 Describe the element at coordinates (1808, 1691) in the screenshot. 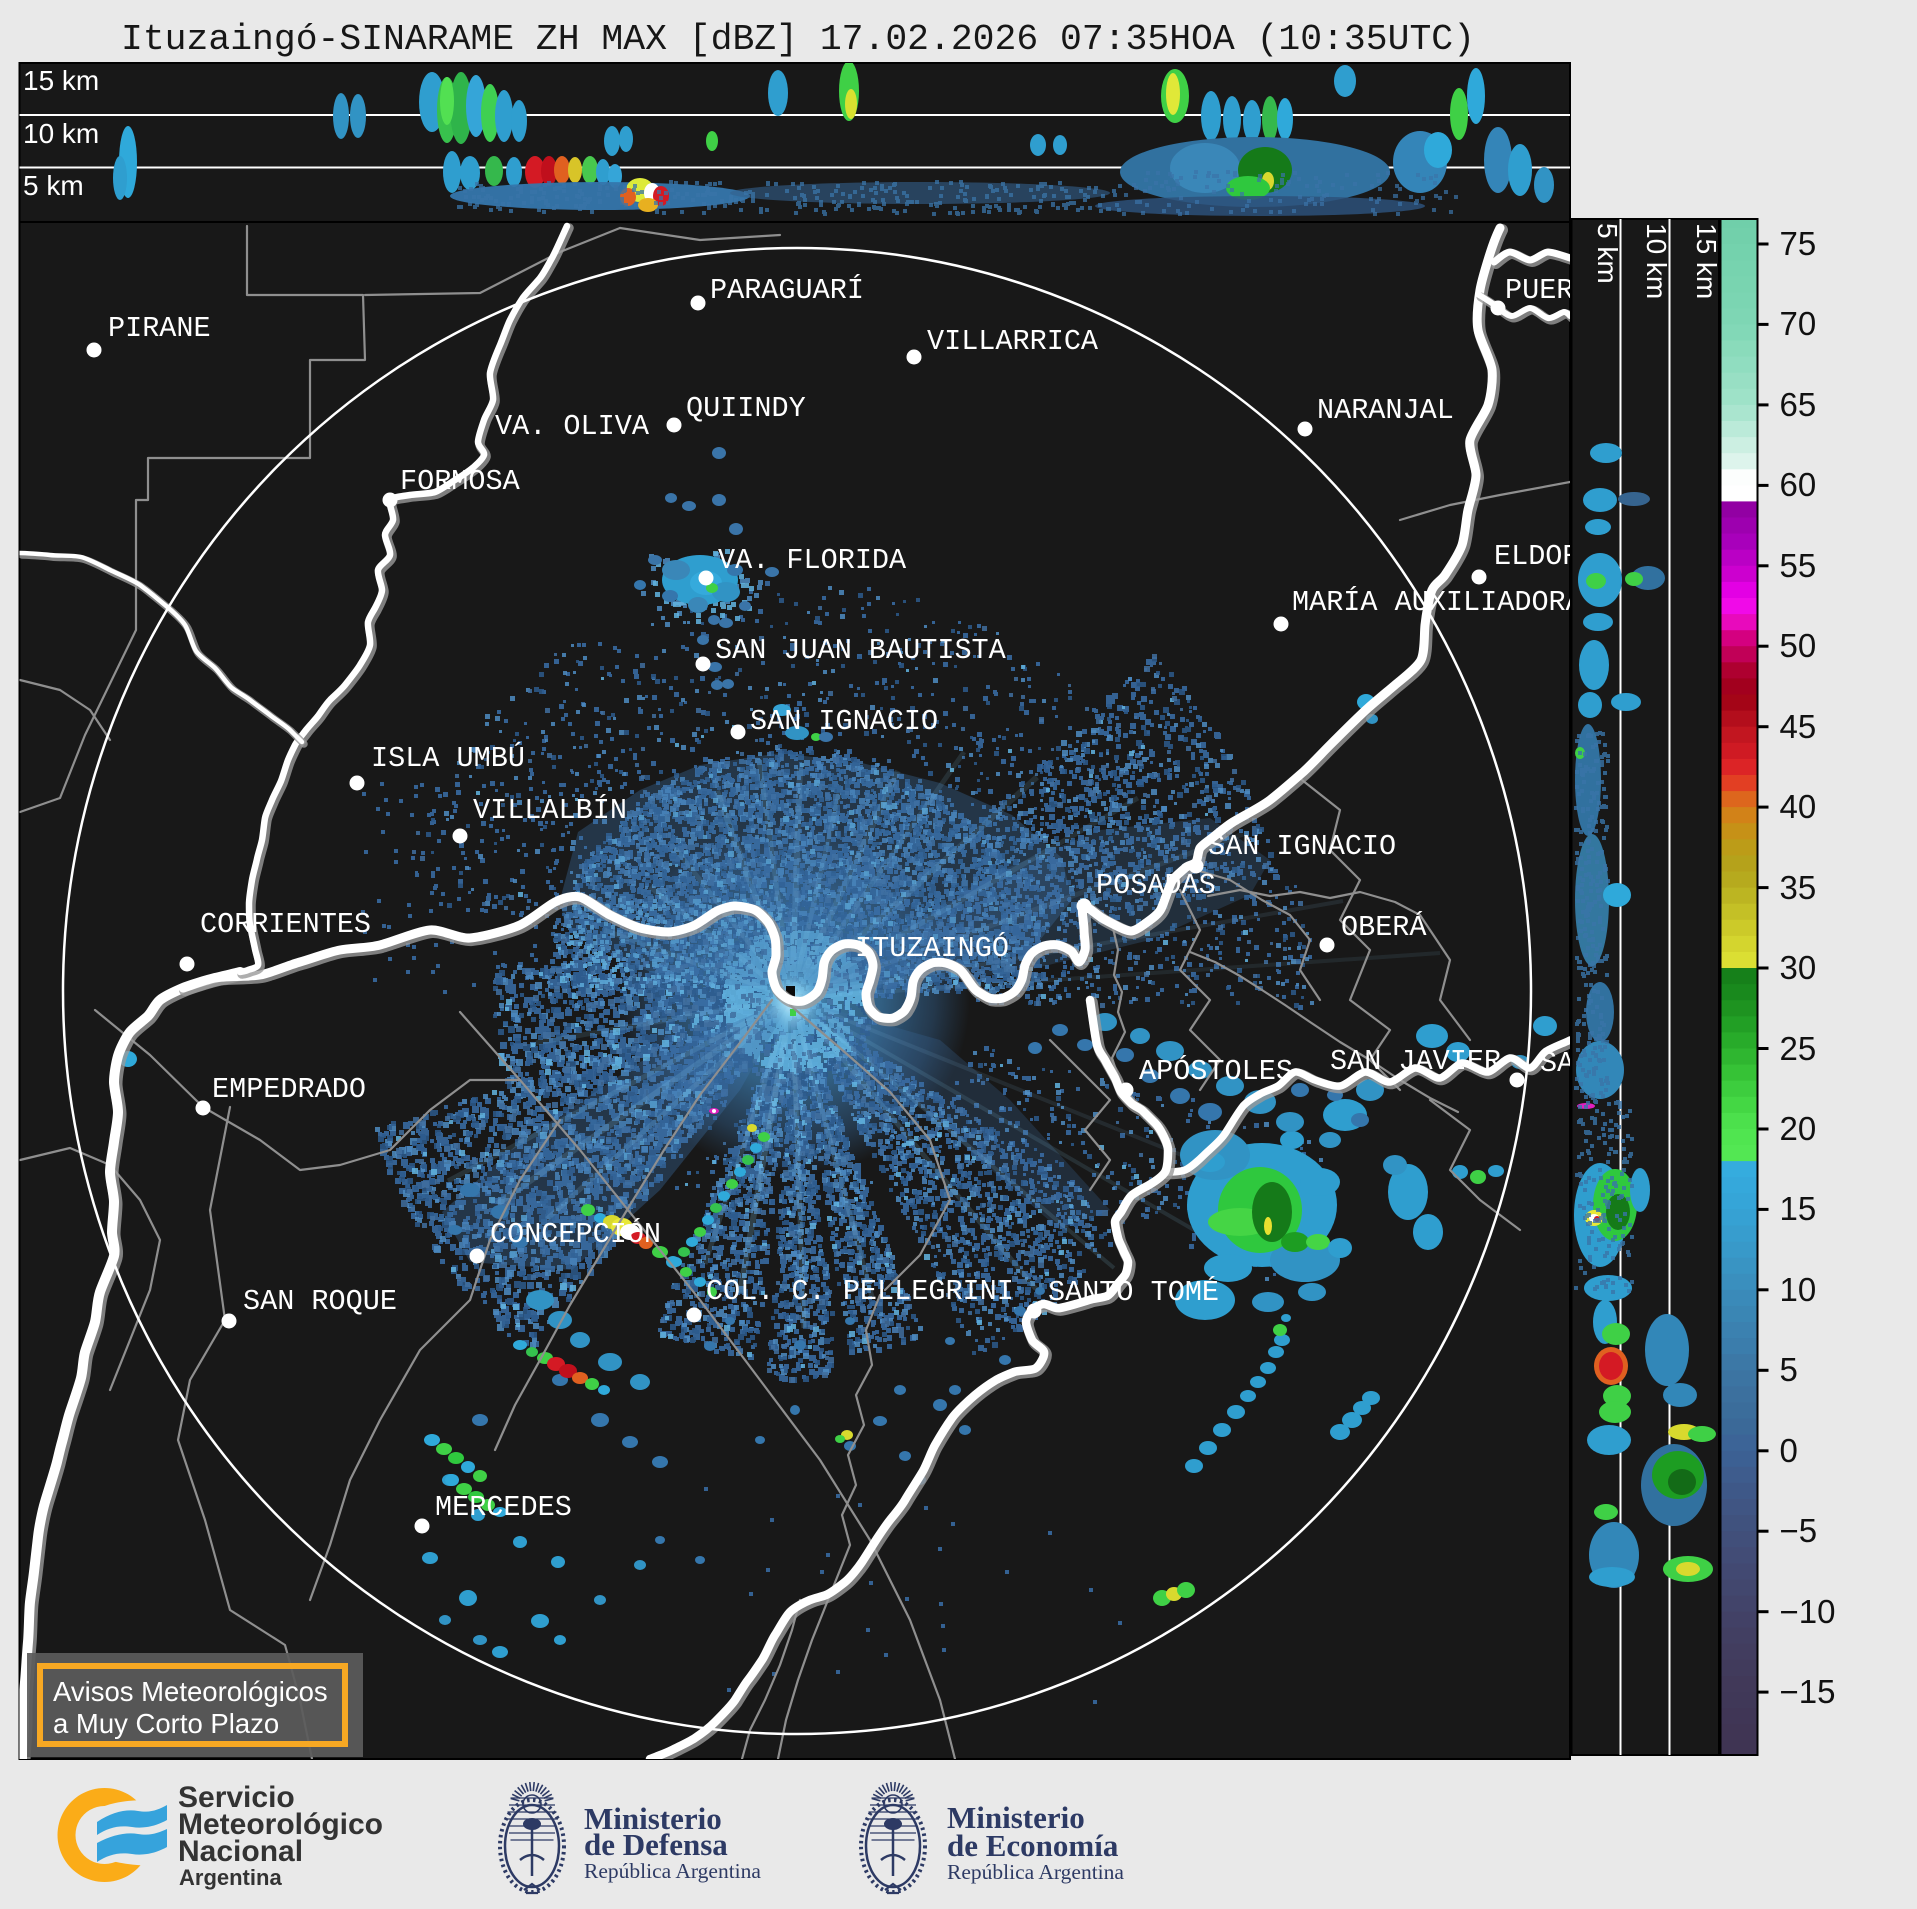

I see `svg-text: −15` at that location.